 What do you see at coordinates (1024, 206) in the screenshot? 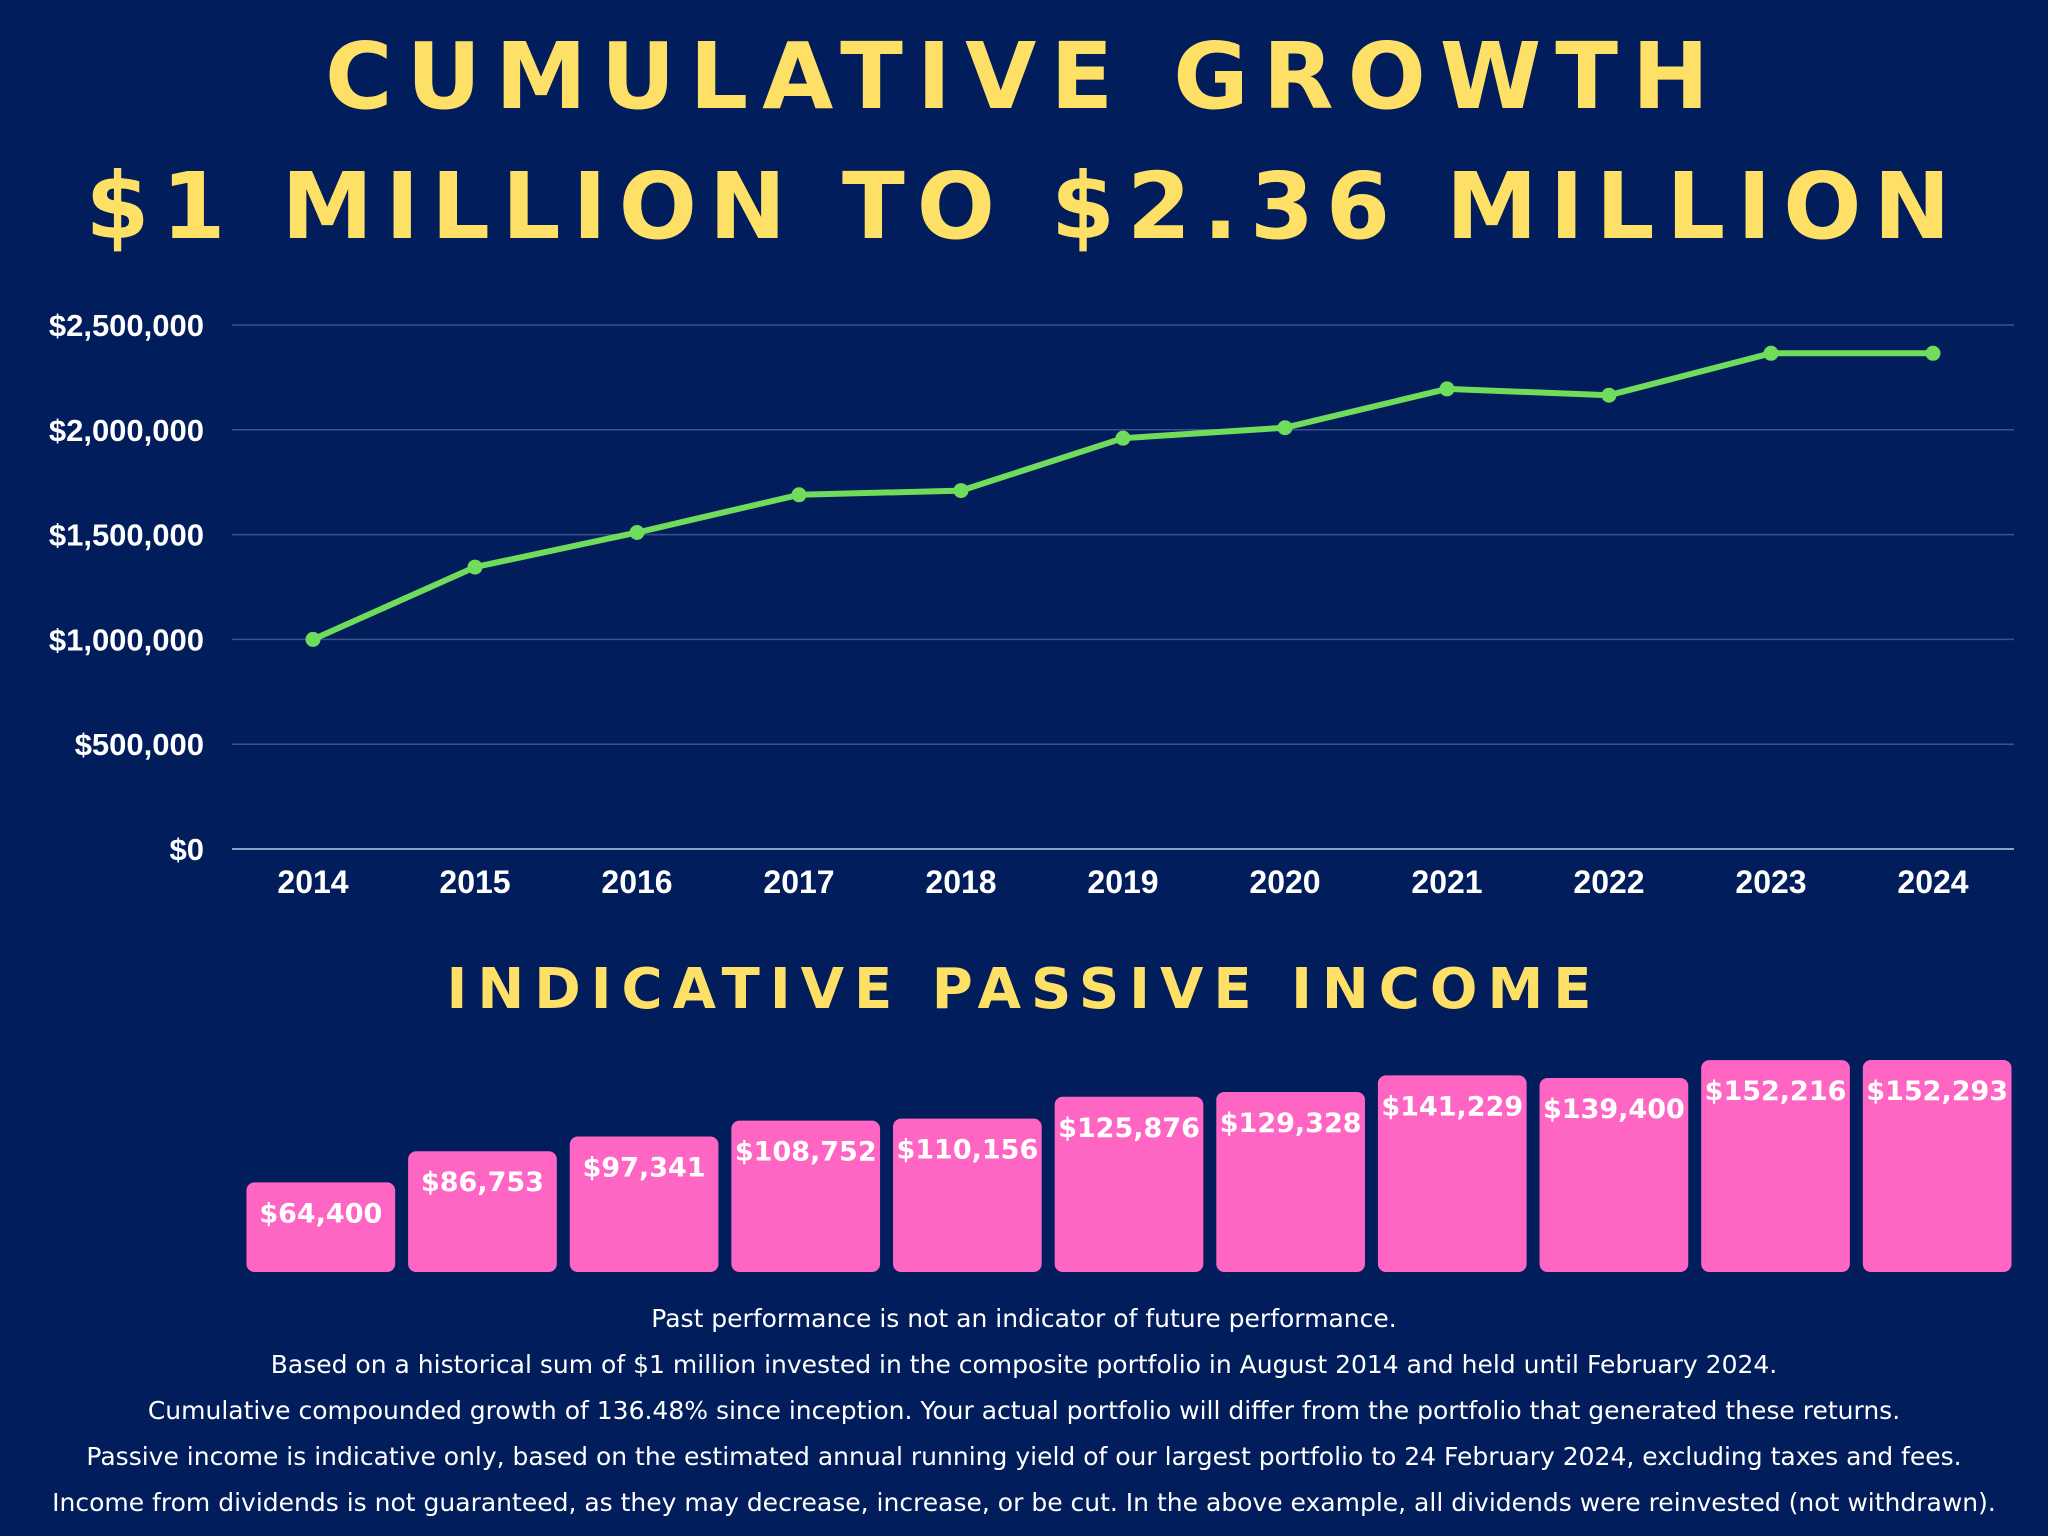
I see `chart-title-line2: $1 MILLION TO $2.36 MILLION` at bounding box center [1024, 206].